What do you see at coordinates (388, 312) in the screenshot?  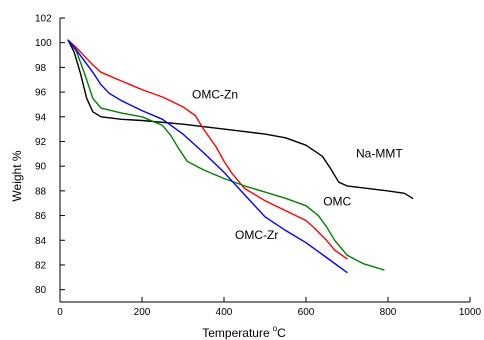 I see `x-tick-label: 800` at bounding box center [388, 312].